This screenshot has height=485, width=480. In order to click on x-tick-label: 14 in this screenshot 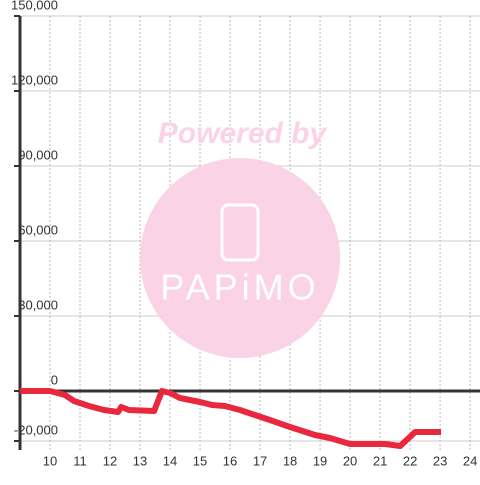, I will do `click(170, 460)`.